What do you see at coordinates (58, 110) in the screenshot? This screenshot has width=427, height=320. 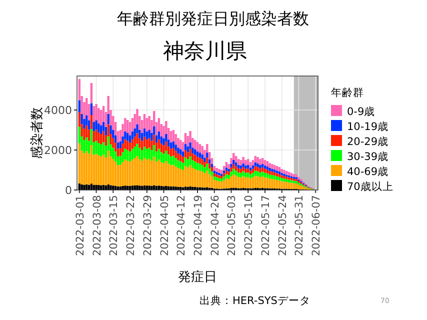 I see `y-tick-label: 4000` at bounding box center [58, 110].